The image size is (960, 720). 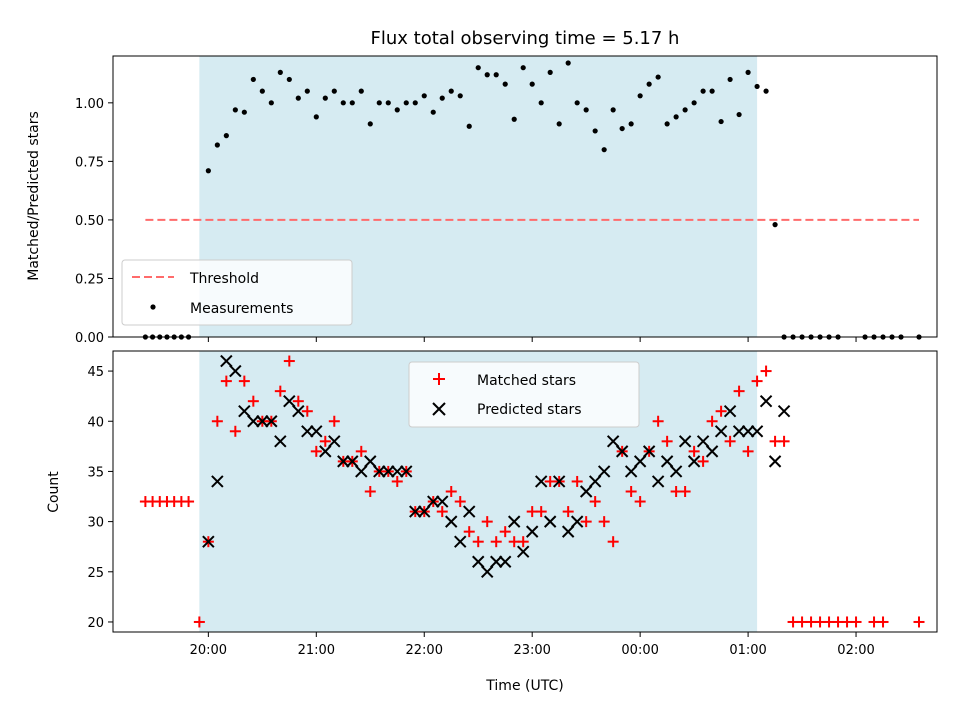 I want to click on x-tick-label: 20:00, so click(x=208, y=650).